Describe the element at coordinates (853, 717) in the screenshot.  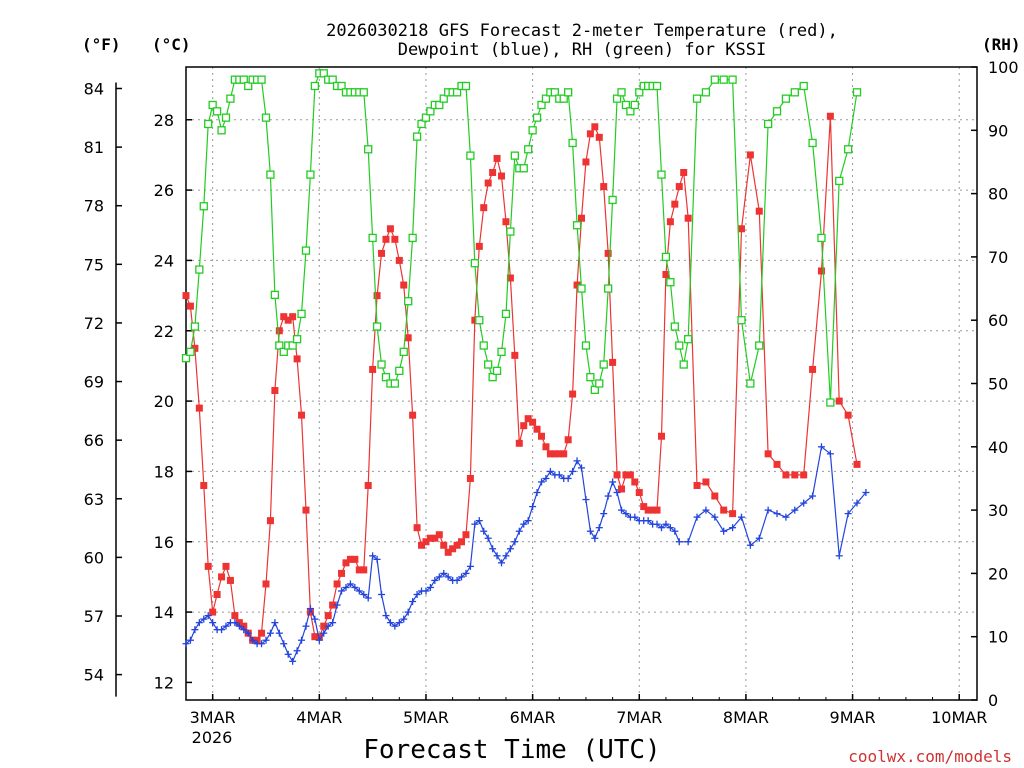
I see `x-tick-label: 9MAR` at that location.